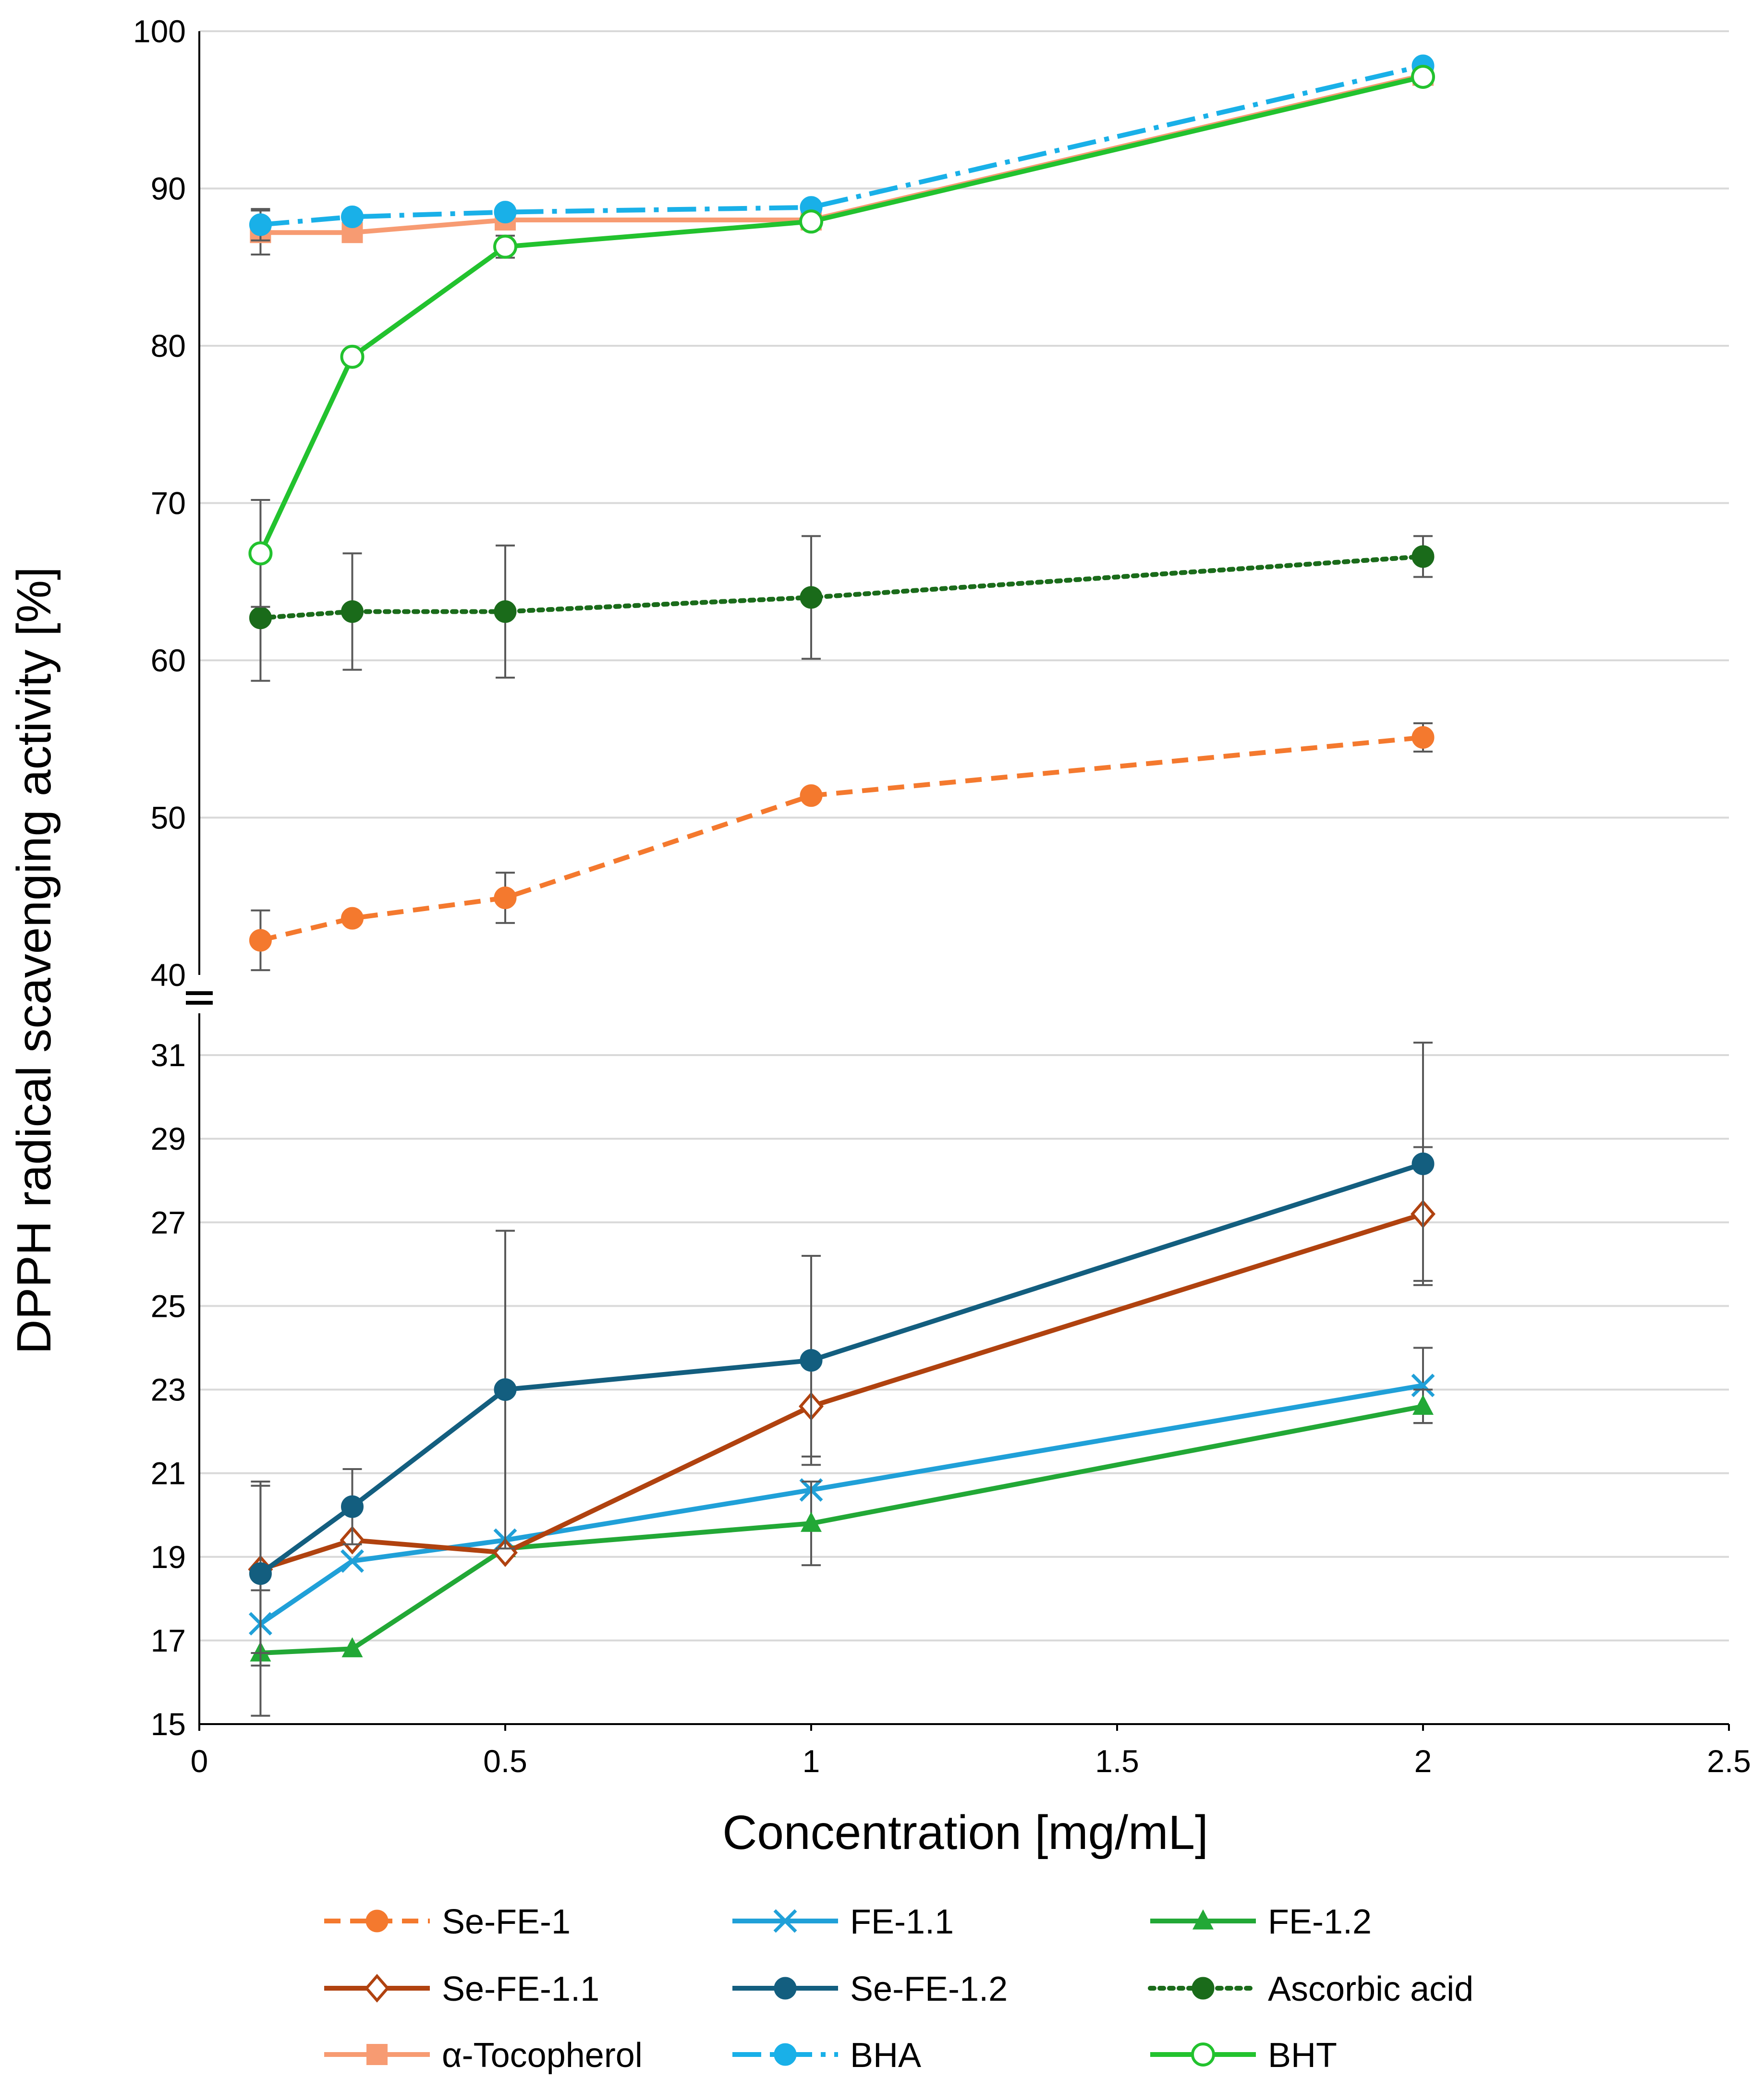 This screenshot has height=2091, width=1764. I want to click on legend-item: BHT, so click(1243, 2055).